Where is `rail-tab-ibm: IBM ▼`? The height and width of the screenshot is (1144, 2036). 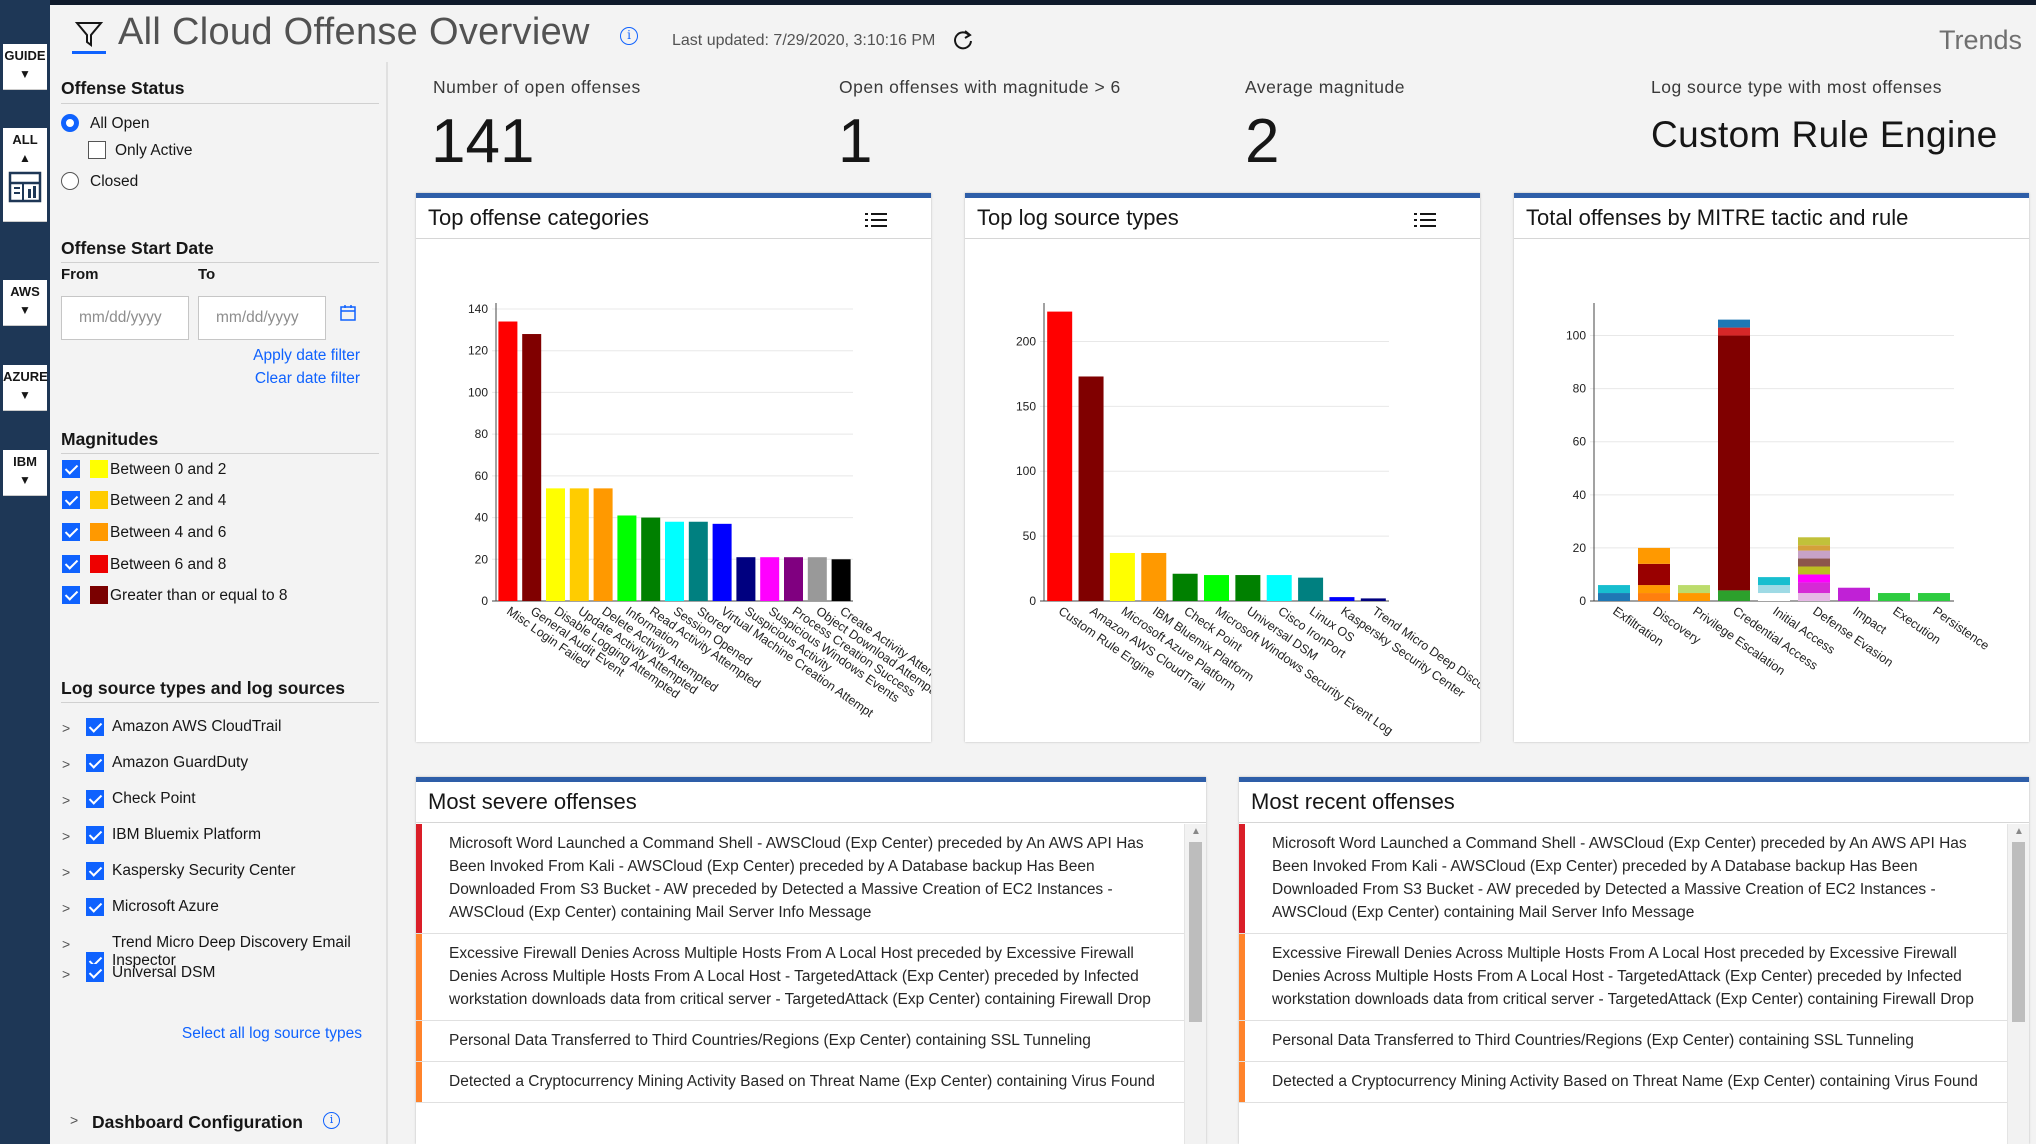
rail-tab-ibm: IBM ▼ is located at coordinates (25, 473).